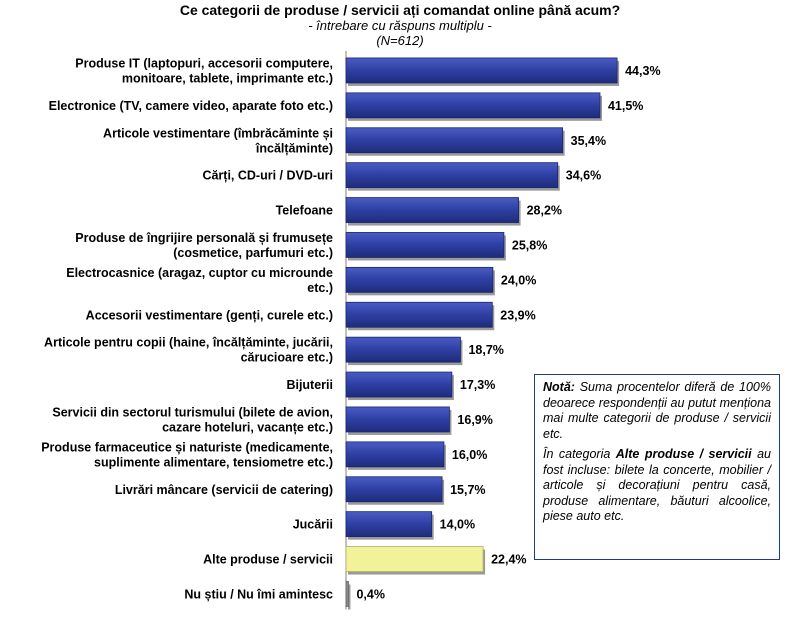 The height and width of the screenshot is (636, 800). Describe the element at coordinates (518, 280) in the screenshot. I see `value-label: 24,0%` at that location.